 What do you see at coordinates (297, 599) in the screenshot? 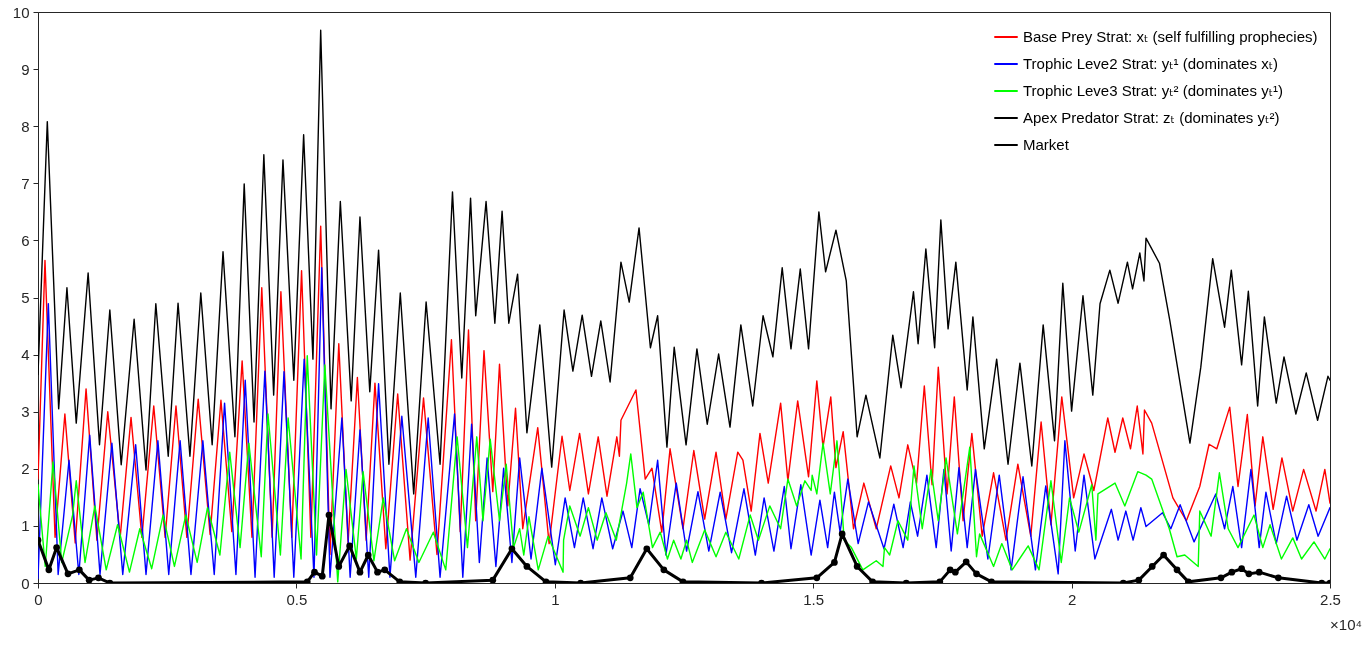
I see `x-tick-label: 0.5` at bounding box center [297, 599].